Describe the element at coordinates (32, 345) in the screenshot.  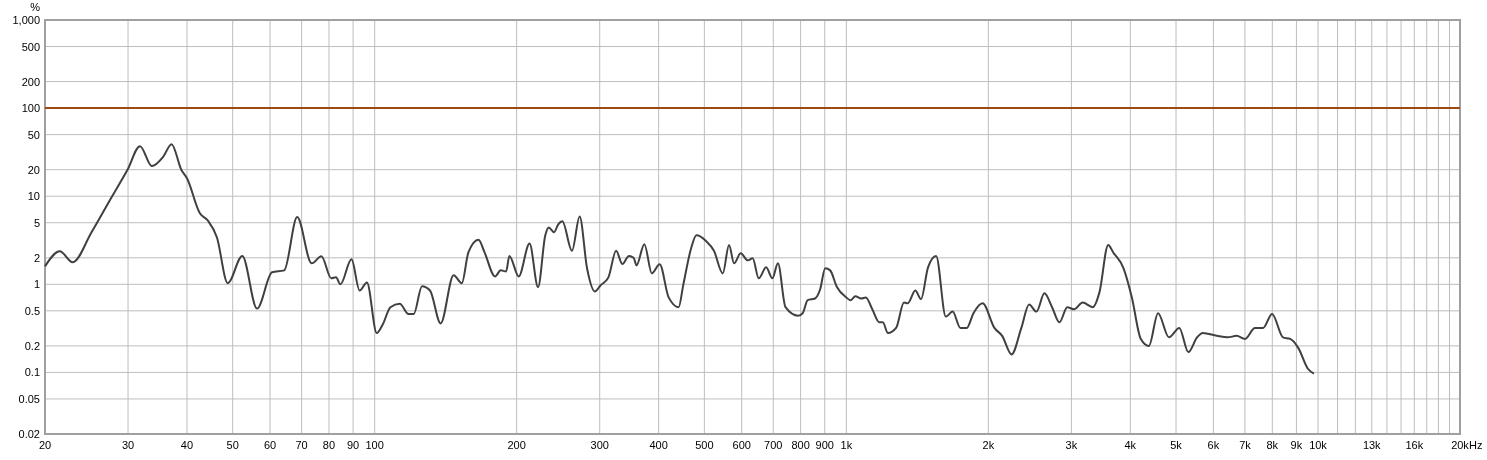
I see `y-tick-label: 0.2` at that location.